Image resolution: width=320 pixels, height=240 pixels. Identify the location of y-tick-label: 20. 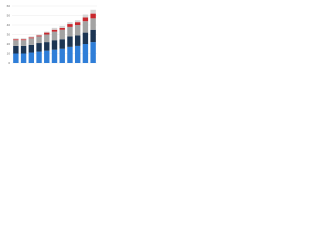
(9, 44).